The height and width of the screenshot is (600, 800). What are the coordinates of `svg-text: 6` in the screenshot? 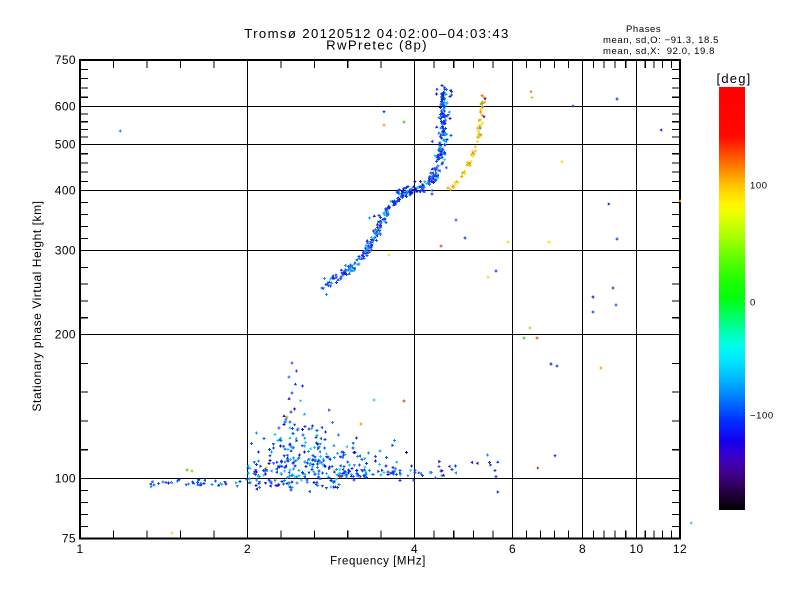 It's located at (512, 549).